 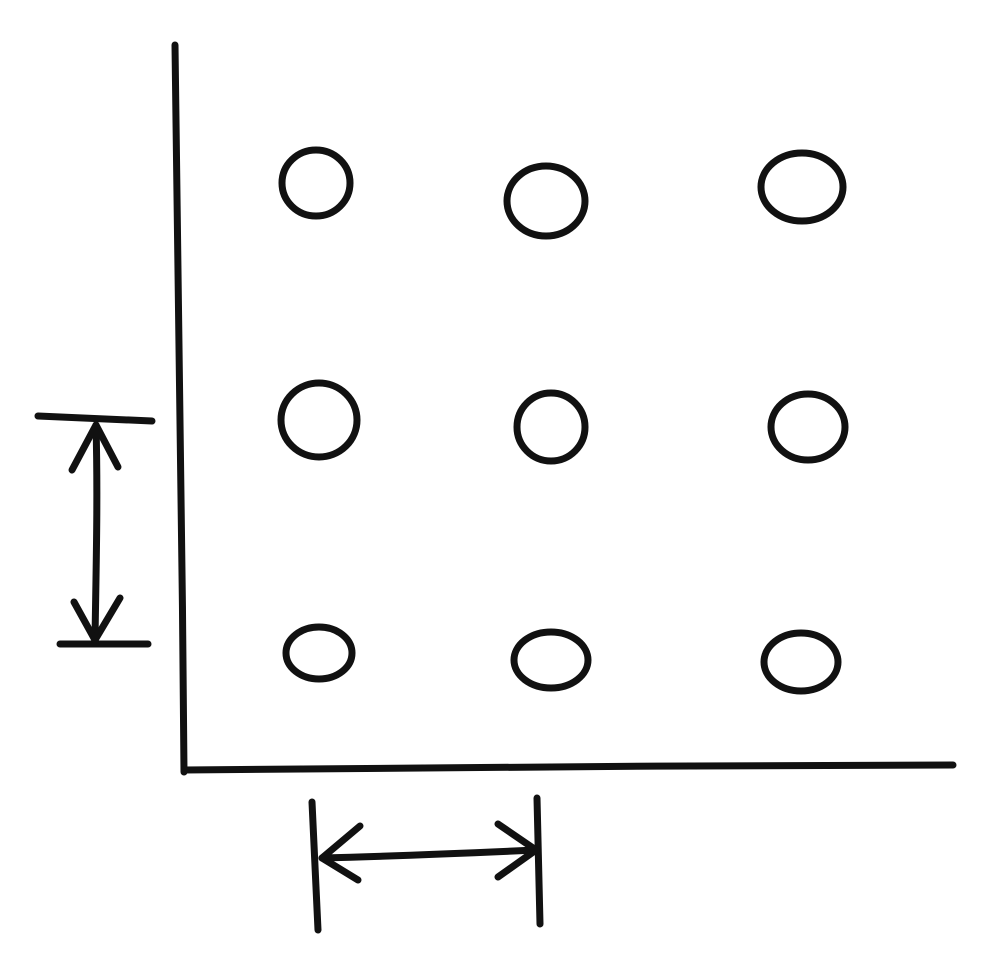 What do you see at coordinates (426, 864) in the screenshot?
I see `horizontal-spacing-dimension` at bounding box center [426, 864].